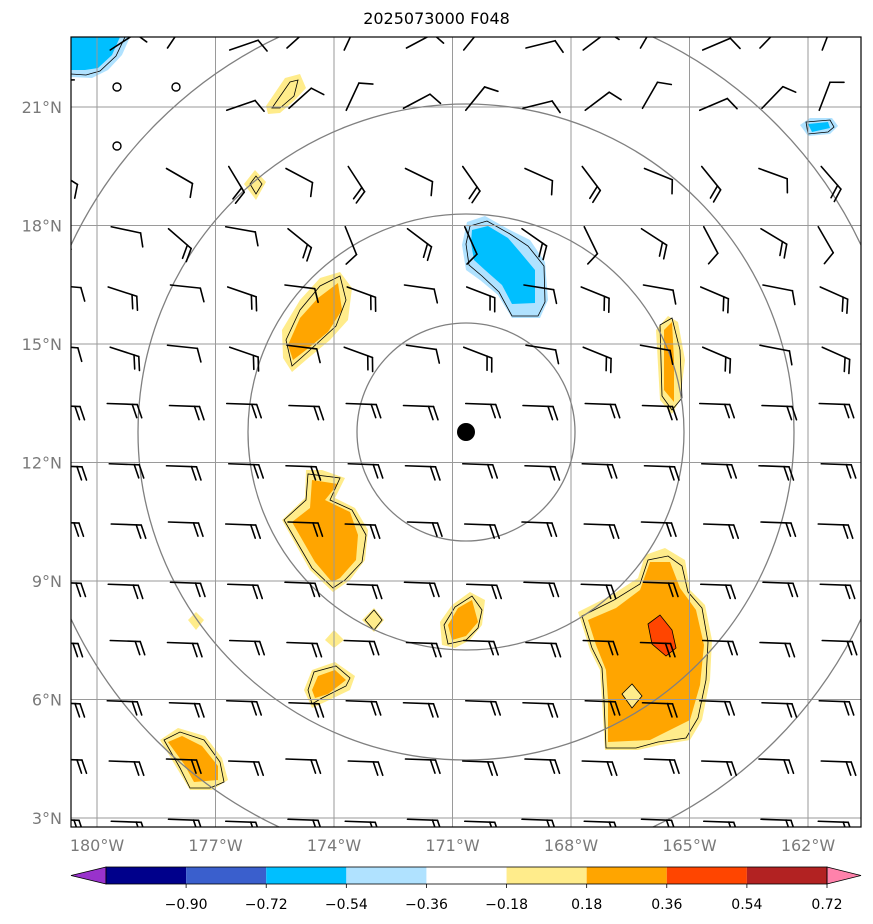  Describe the element at coordinates (88, 875) in the screenshot. I see `colorbar-extend-low` at that location.